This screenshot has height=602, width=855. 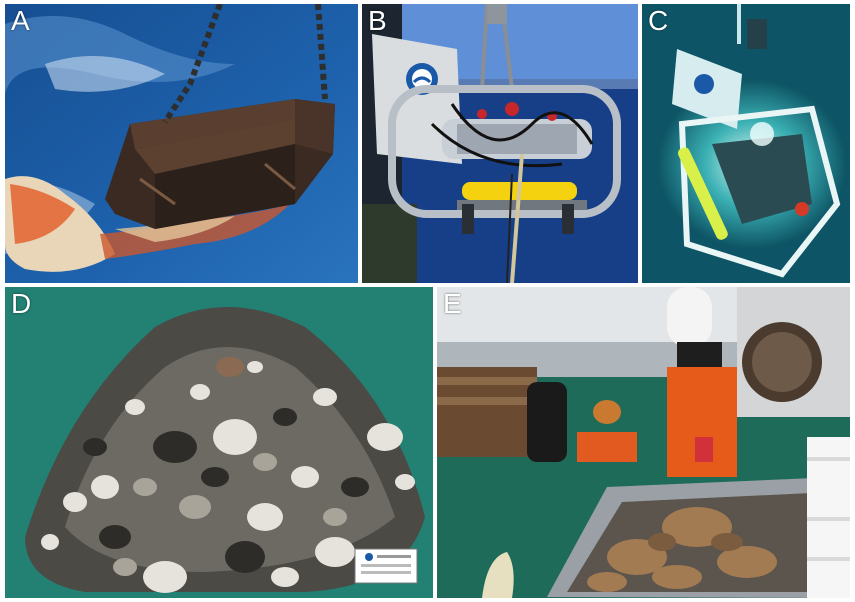 What do you see at coordinates (658, 20) in the screenshot?
I see `panel-label-c: C` at bounding box center [658, 20].